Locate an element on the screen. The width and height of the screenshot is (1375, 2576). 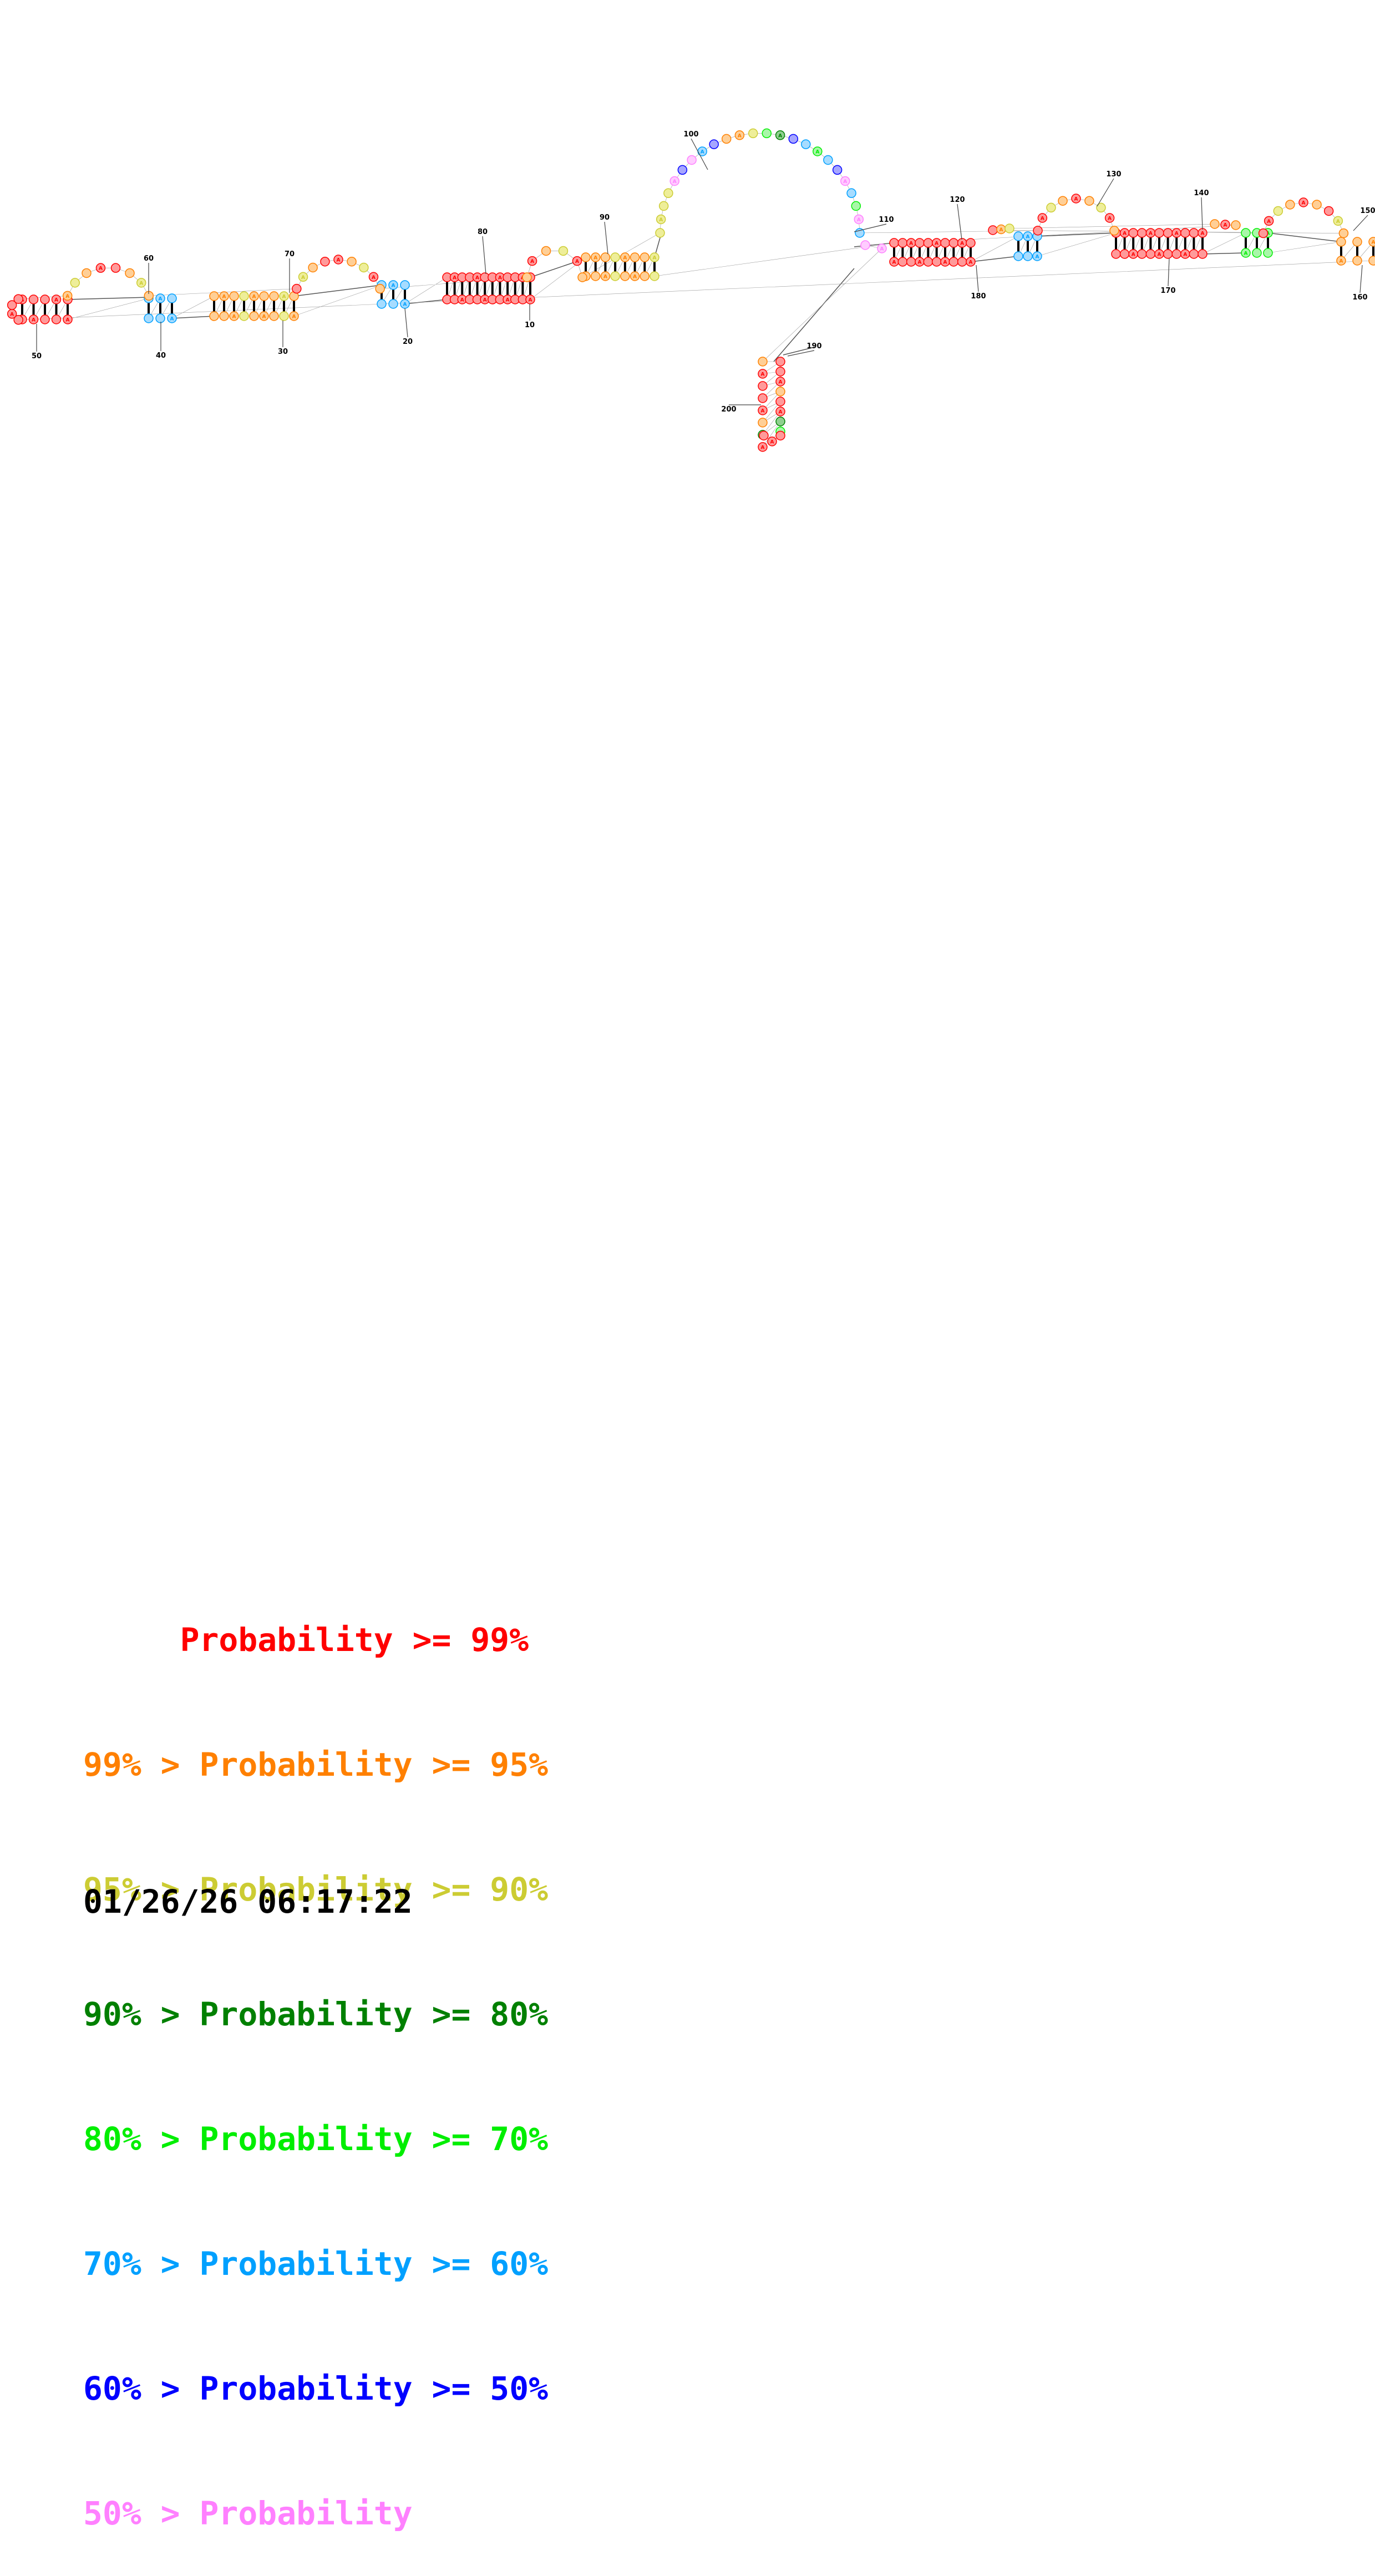
position-label: 20 is located at coordinates (408, 342).